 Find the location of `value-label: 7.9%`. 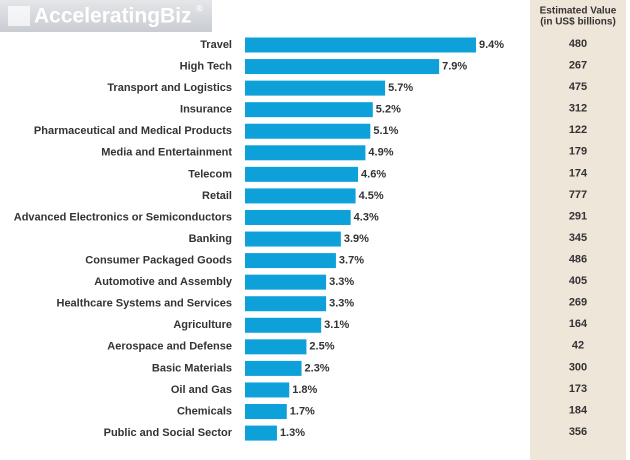

value-label: 7.9% is located at coordinates (454, 66).